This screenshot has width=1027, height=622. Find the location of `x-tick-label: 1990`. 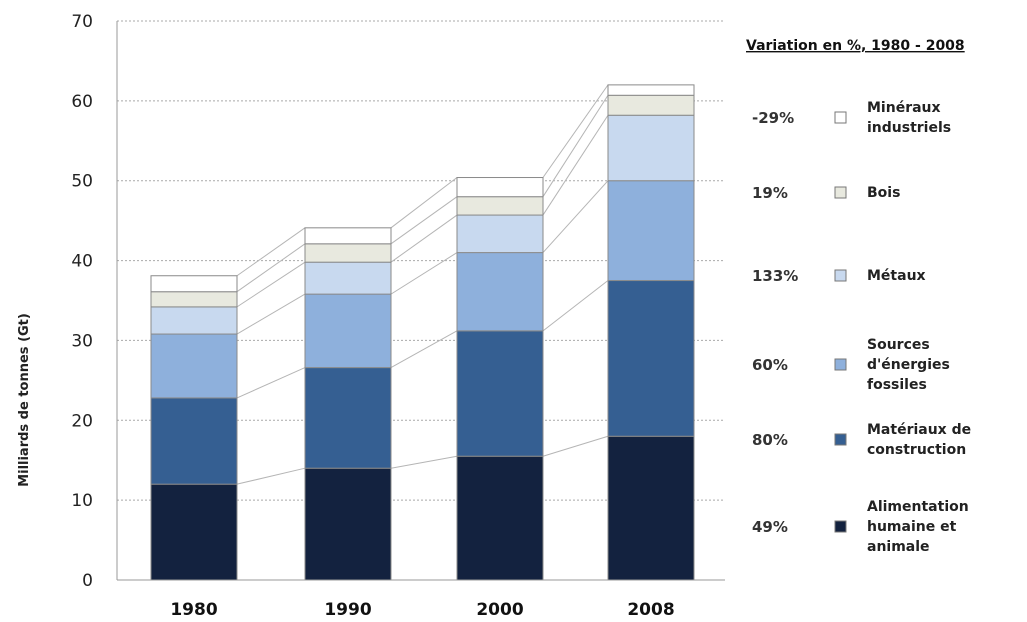

x-tick-label: 1990 is located at coordinates (347, 610).